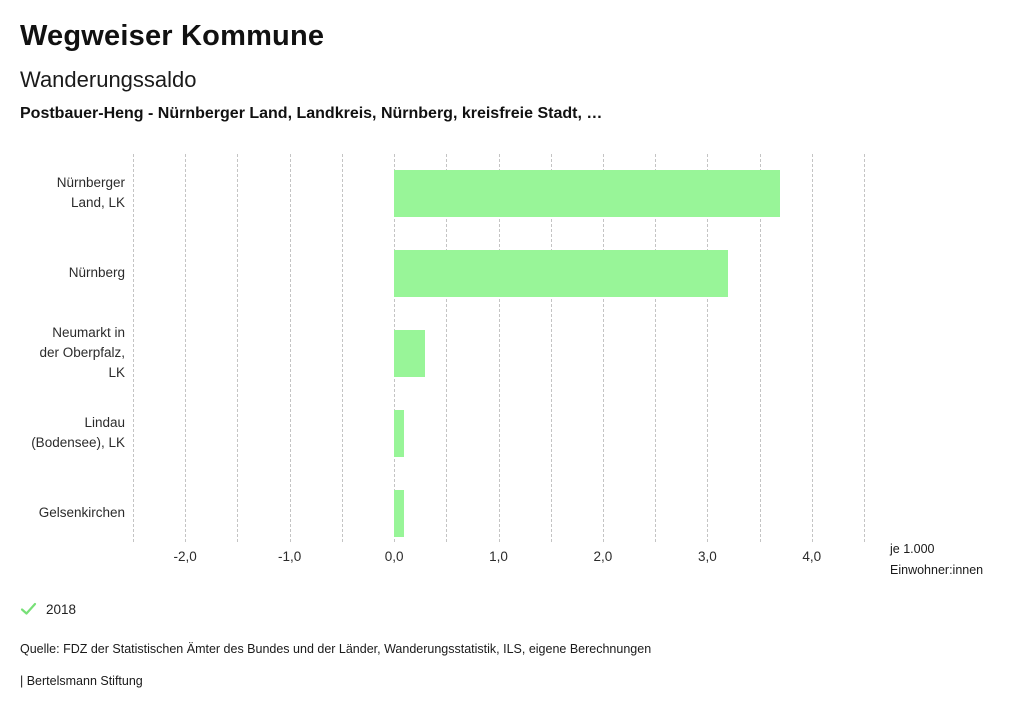  What do you see at coordinates (96, 272) in the screenshot?
I see `category-label-line: Nürnberg` at bounding box center [96, 272].